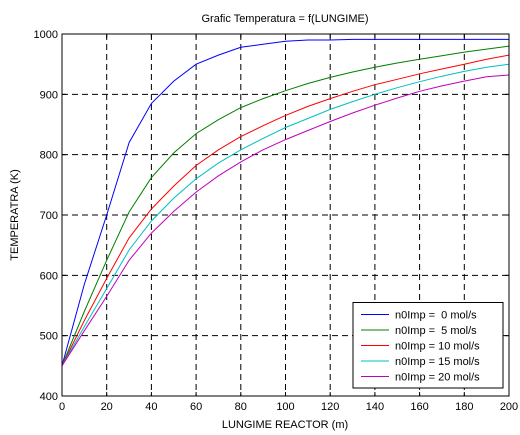  I want to click on legend-label: n0Imp = 10 mol/s, so click(437, 347).